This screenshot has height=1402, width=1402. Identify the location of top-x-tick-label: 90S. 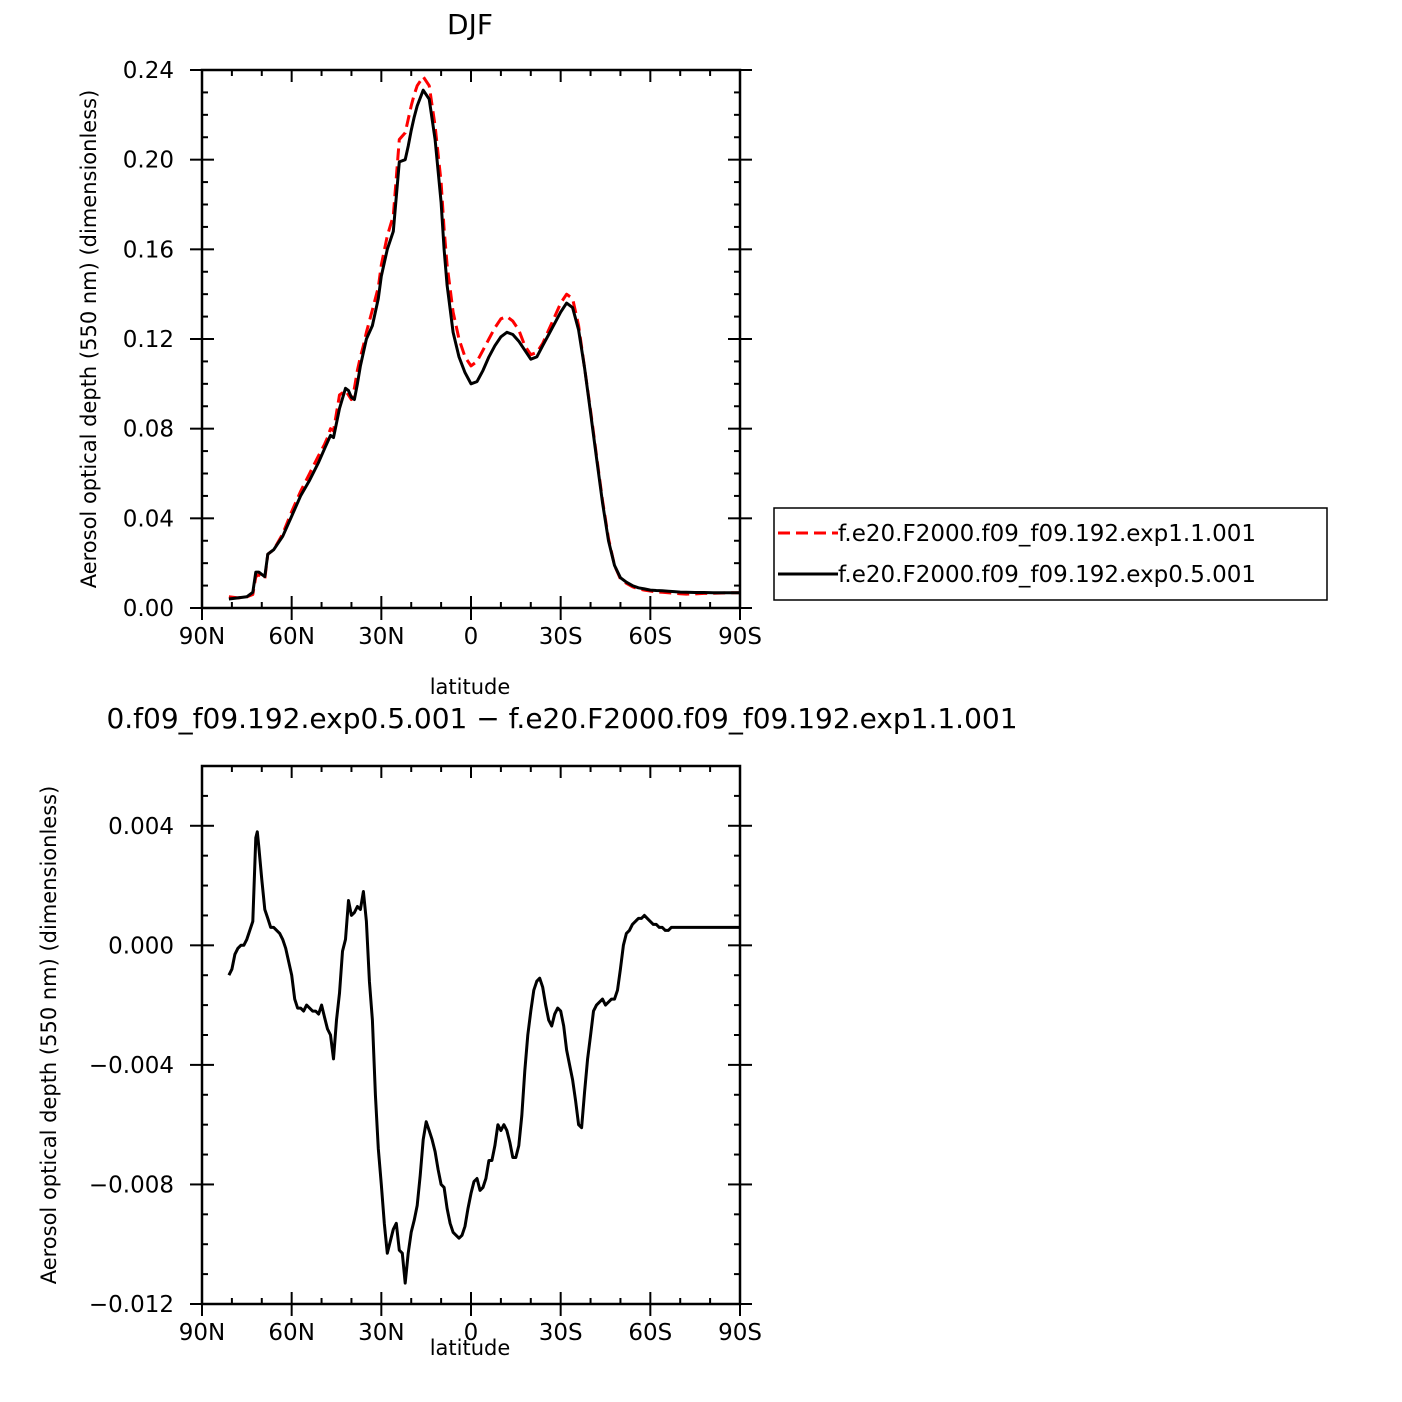
(740, 637).